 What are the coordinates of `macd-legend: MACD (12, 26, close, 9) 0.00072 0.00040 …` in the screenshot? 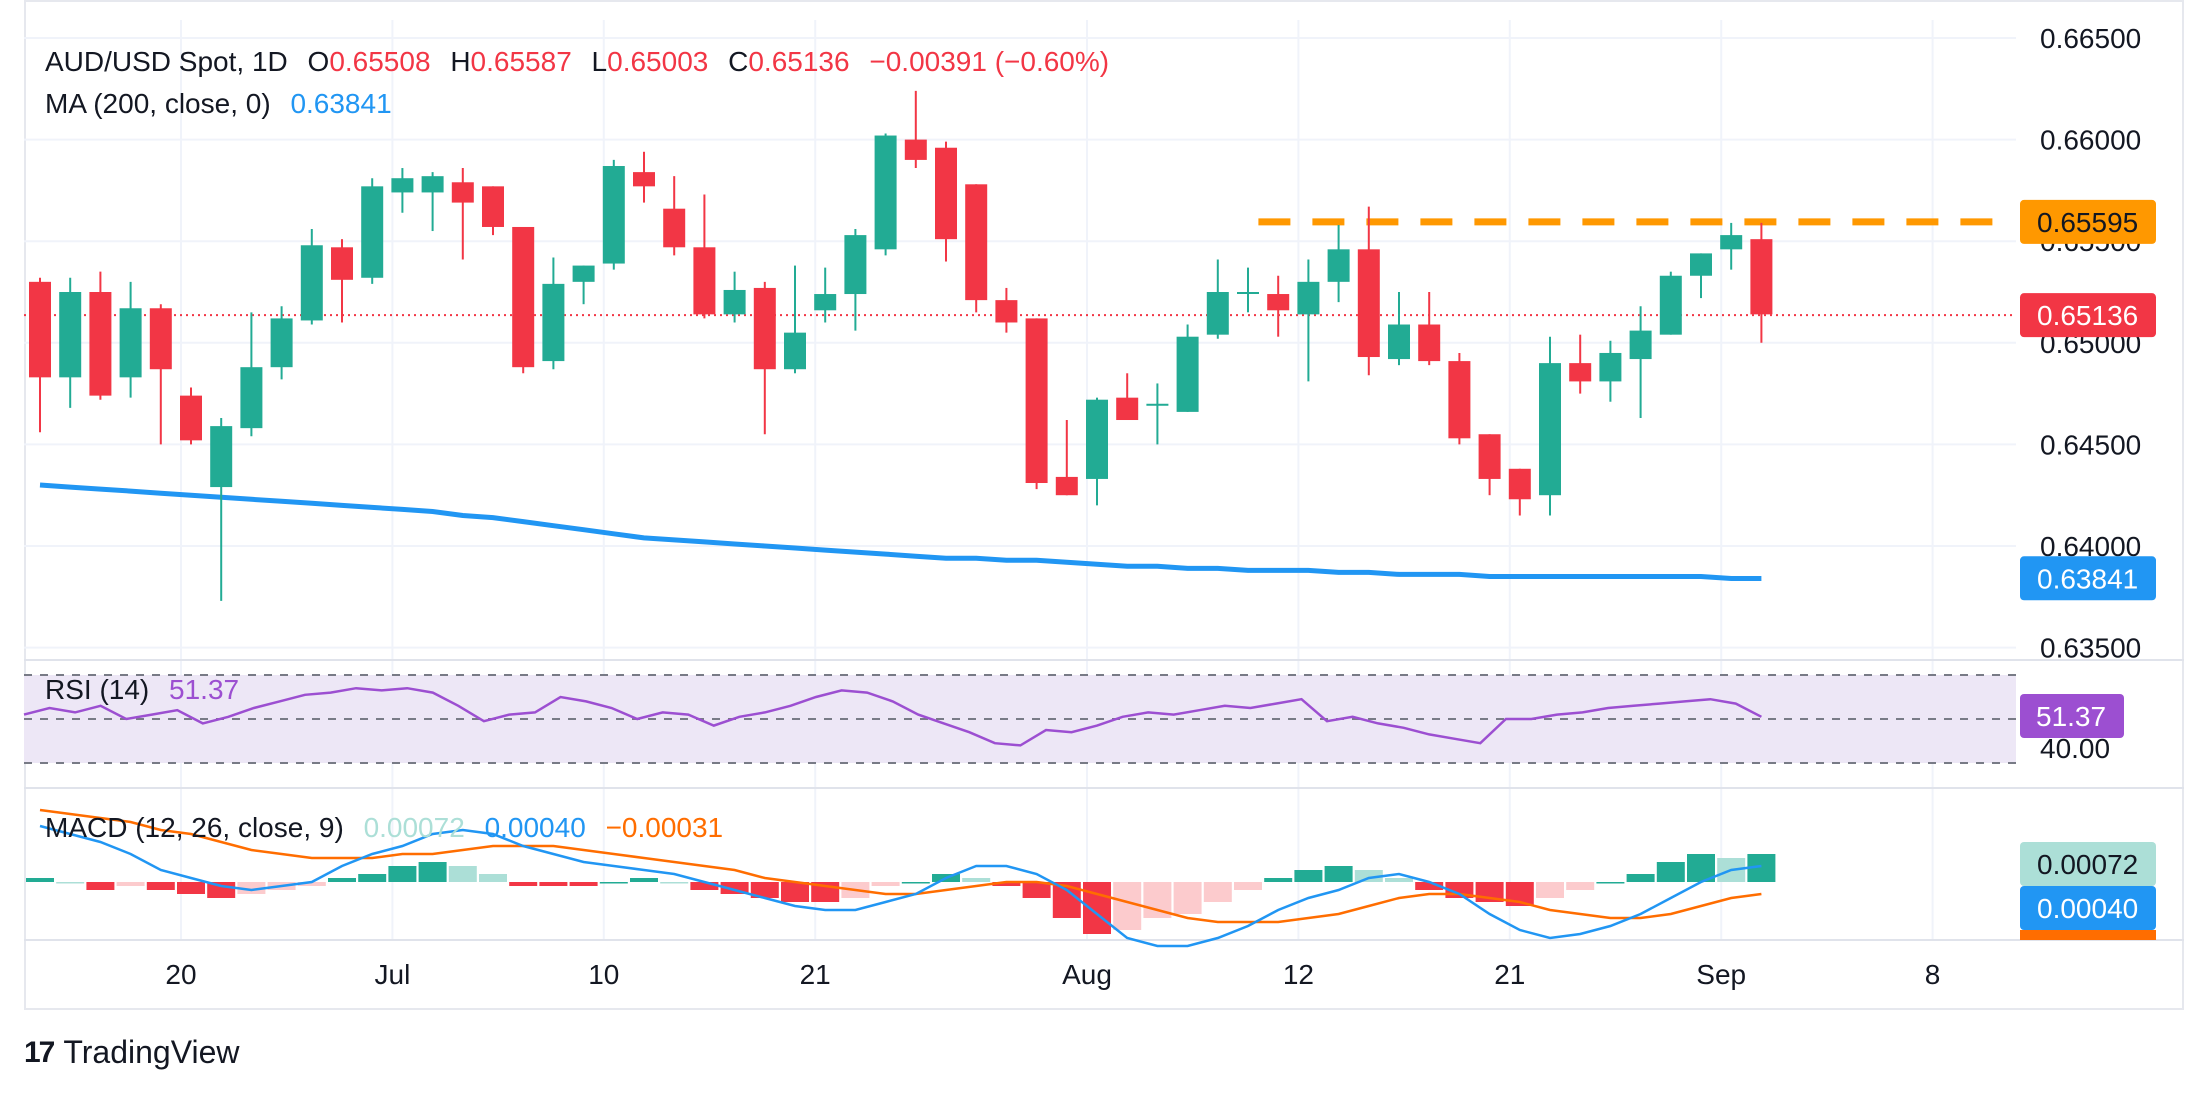 It's located at (384, 828).